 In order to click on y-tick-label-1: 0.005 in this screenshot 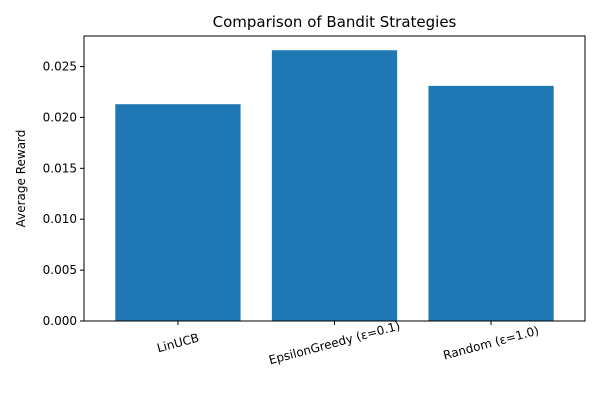, I will do `click(60, 270)`.